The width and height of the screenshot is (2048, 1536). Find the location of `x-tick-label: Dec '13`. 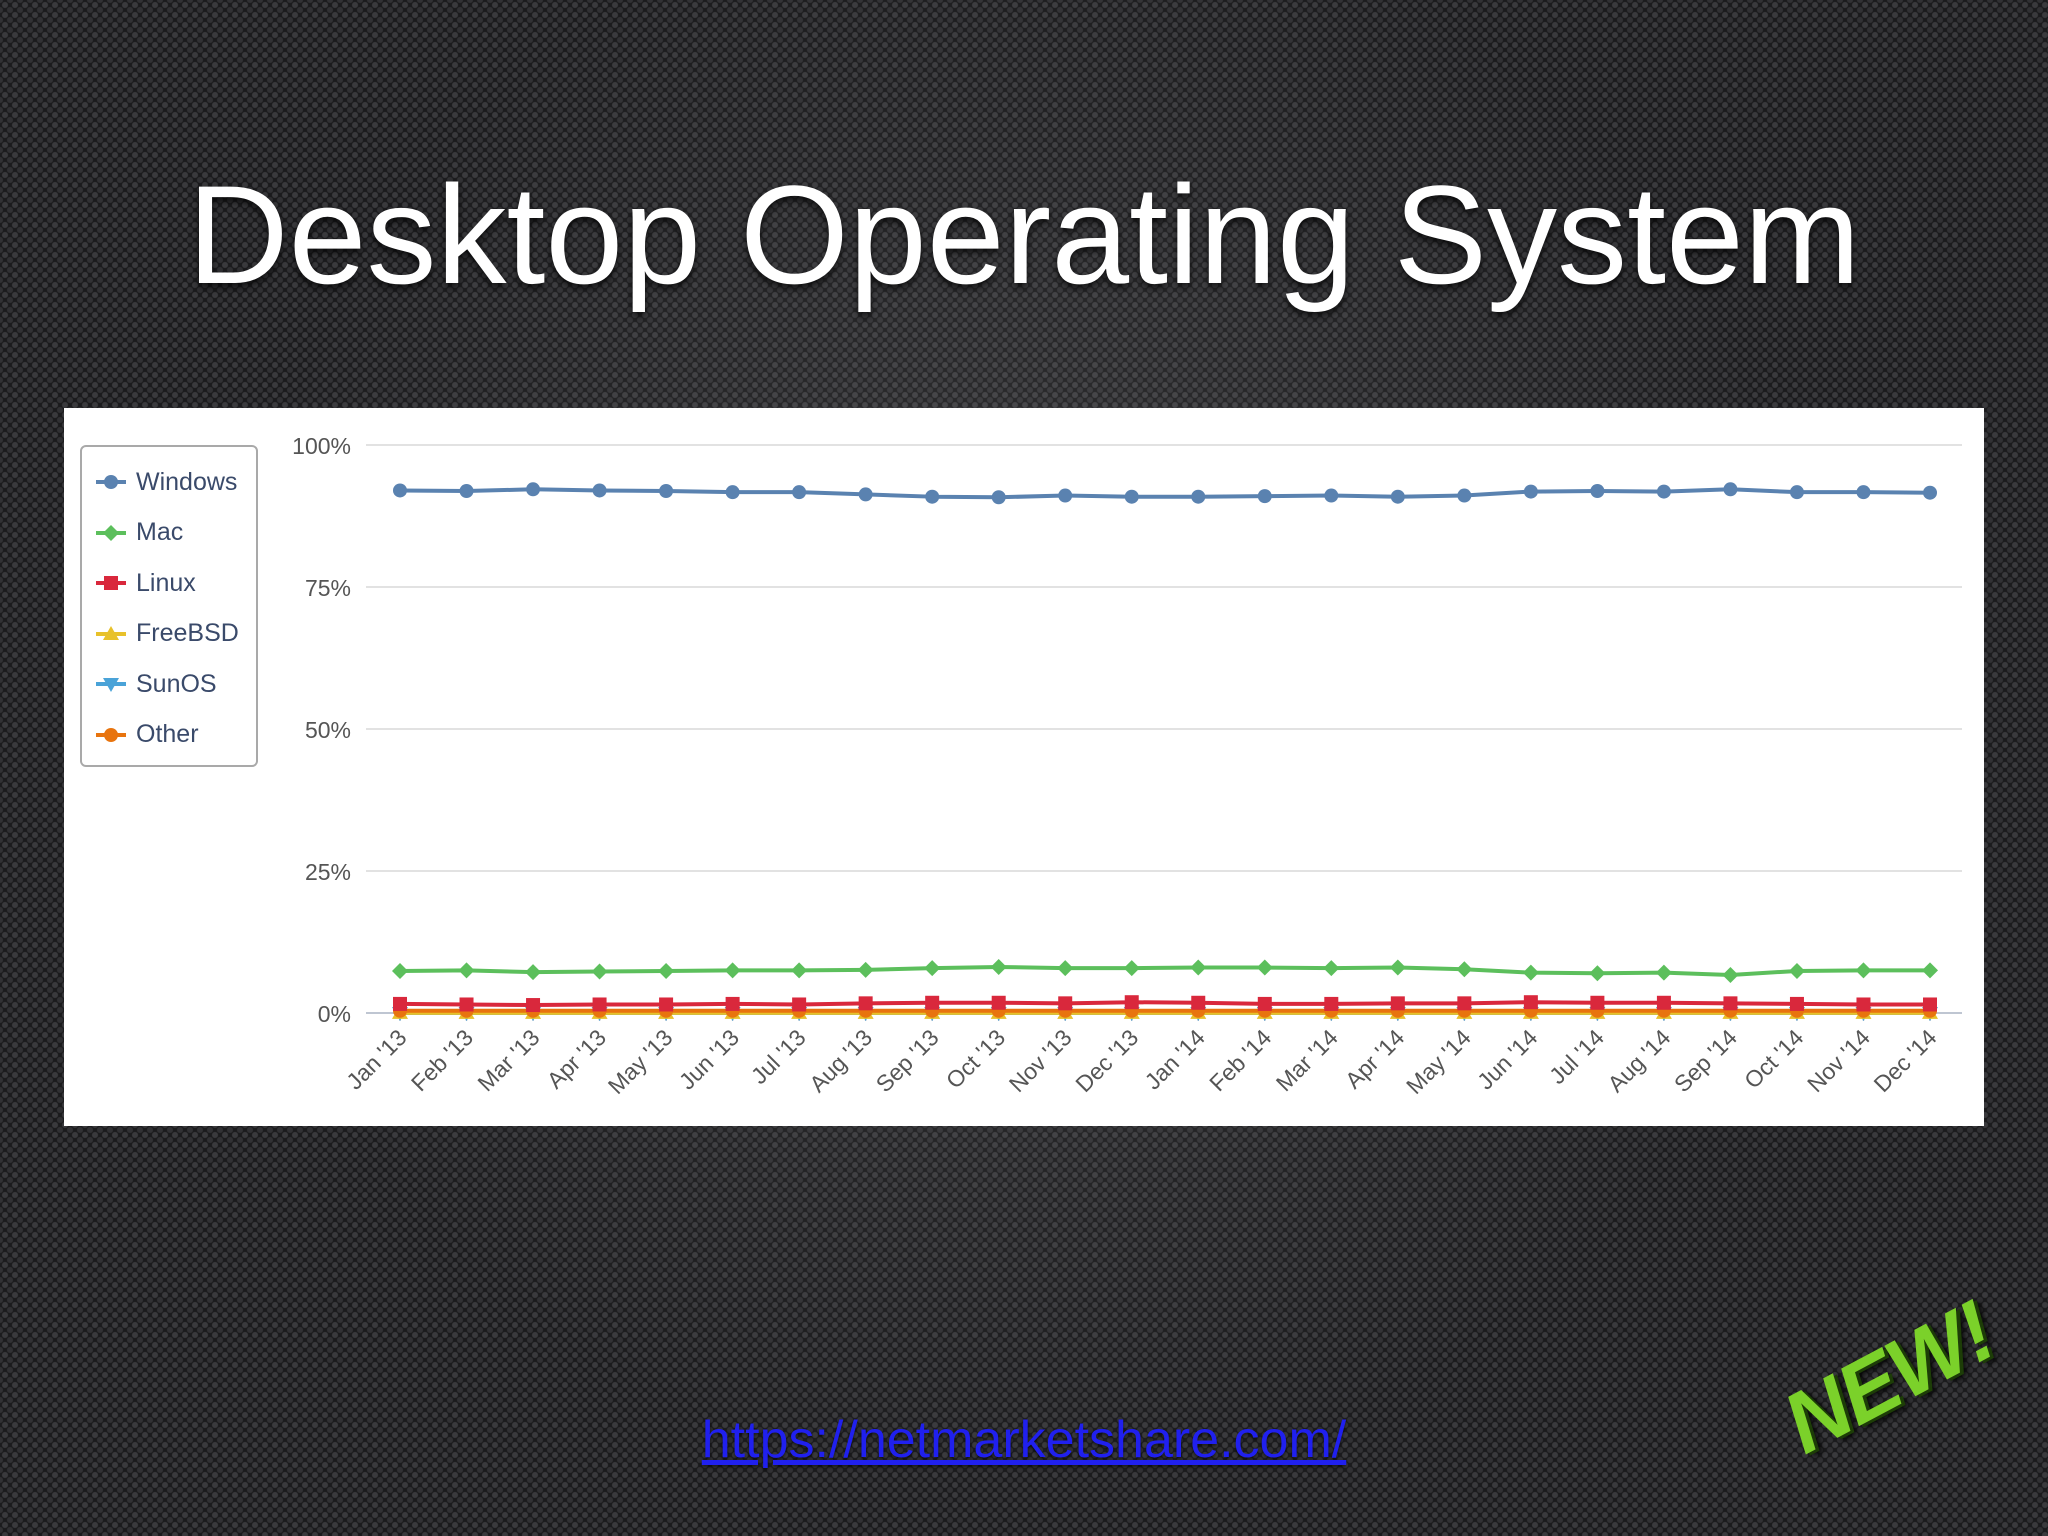

x-tick-label: Dec '13 is located at coordinates (1106, 1060).